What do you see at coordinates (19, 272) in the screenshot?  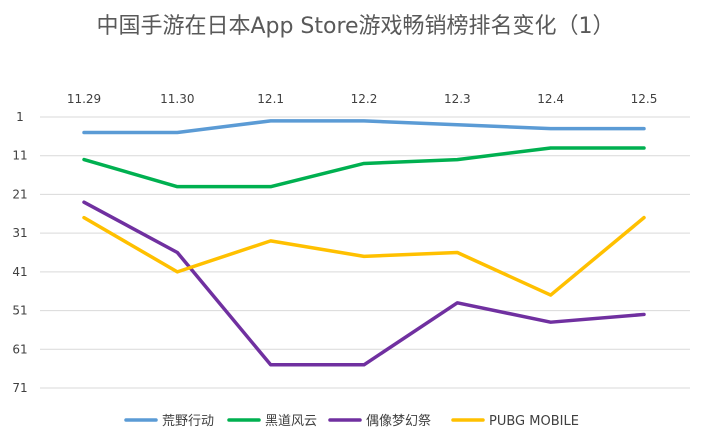 I see `y-tick-label: 41` at bounding box center [19, 272].